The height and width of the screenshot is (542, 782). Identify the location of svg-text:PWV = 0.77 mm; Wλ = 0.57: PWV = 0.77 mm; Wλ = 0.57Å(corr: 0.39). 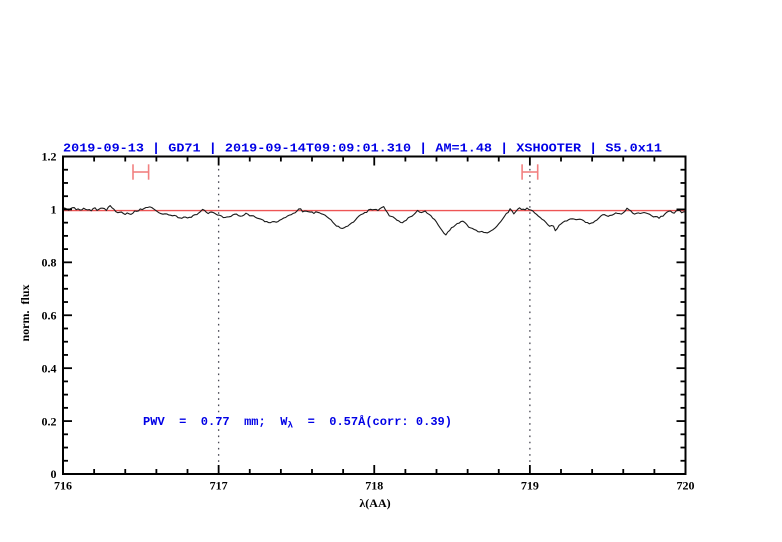
(297, 422).